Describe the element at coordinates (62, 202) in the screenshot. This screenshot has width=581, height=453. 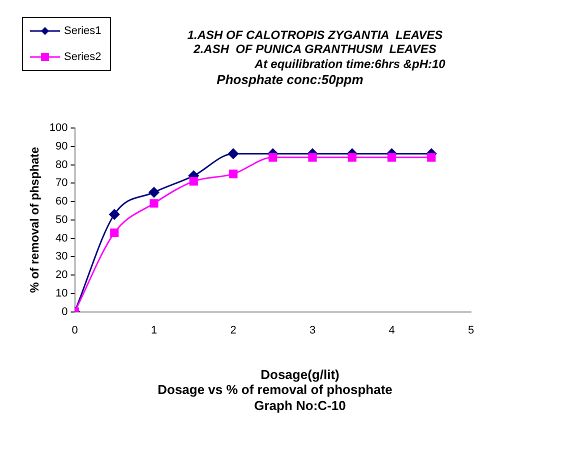
I see `y-tick-label: 60` at that location.